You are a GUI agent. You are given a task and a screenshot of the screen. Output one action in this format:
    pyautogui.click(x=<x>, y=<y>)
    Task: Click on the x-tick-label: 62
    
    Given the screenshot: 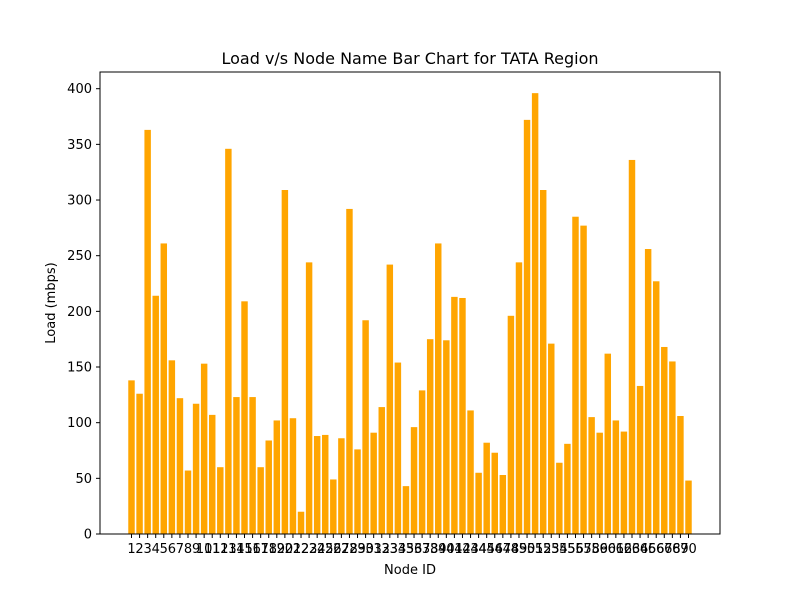 What is the action you would take?
    pyautogui.click(x=624, y=549)
    